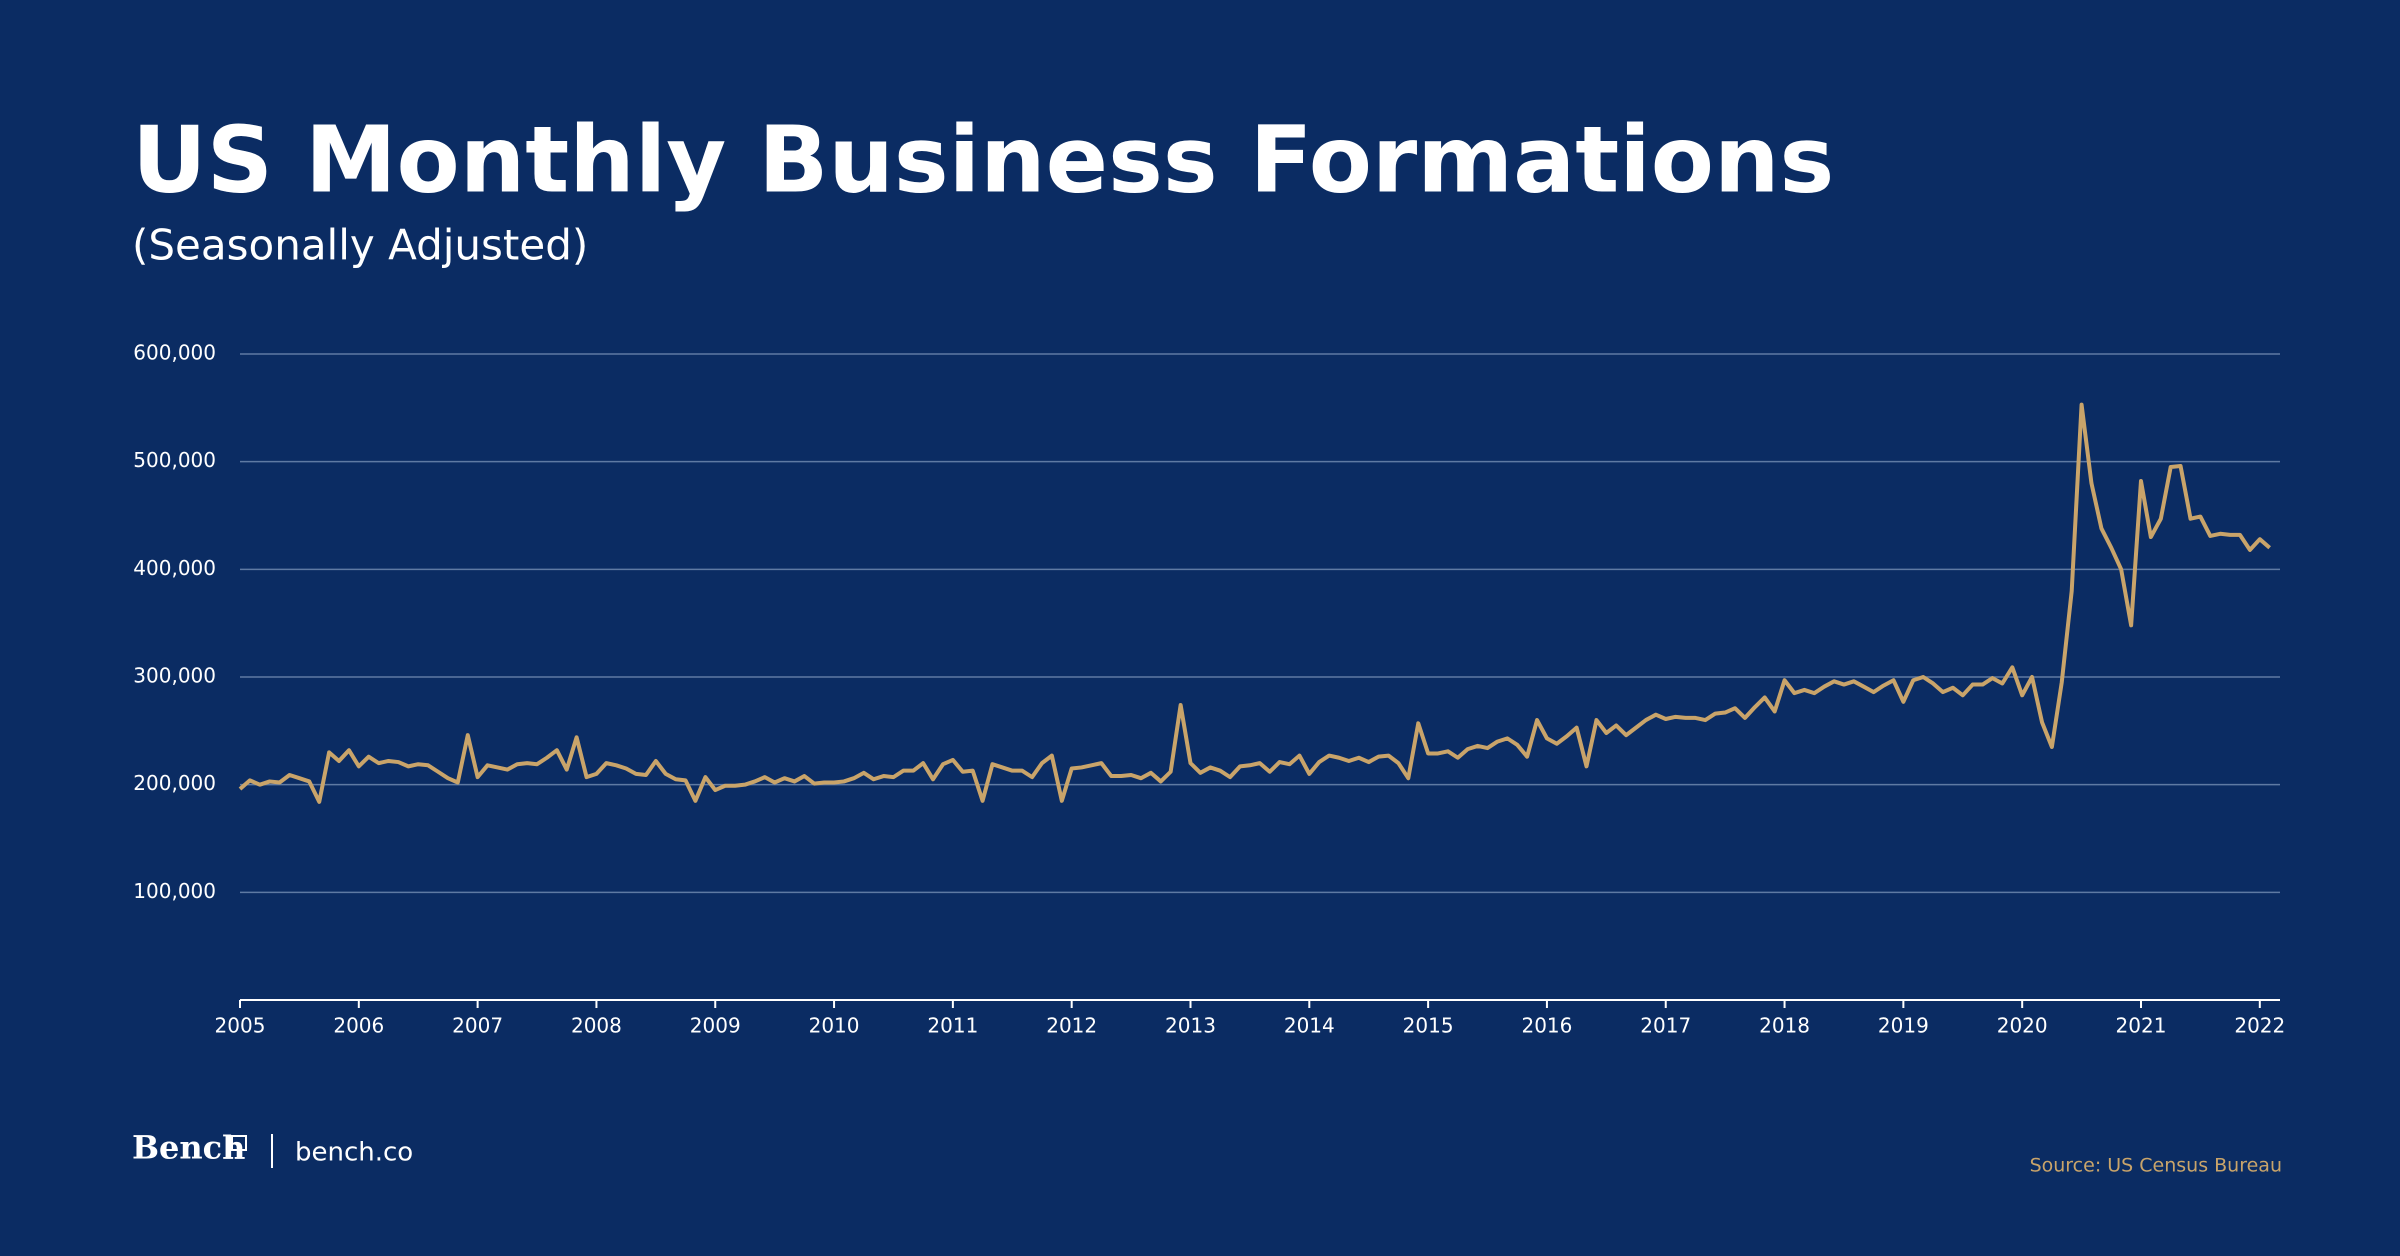 This screenshot has height=1256, width=2400. Describe the element at coordinates (2259, 1026) in the screenshot. I see `x-tick-label: 2022` at that location.